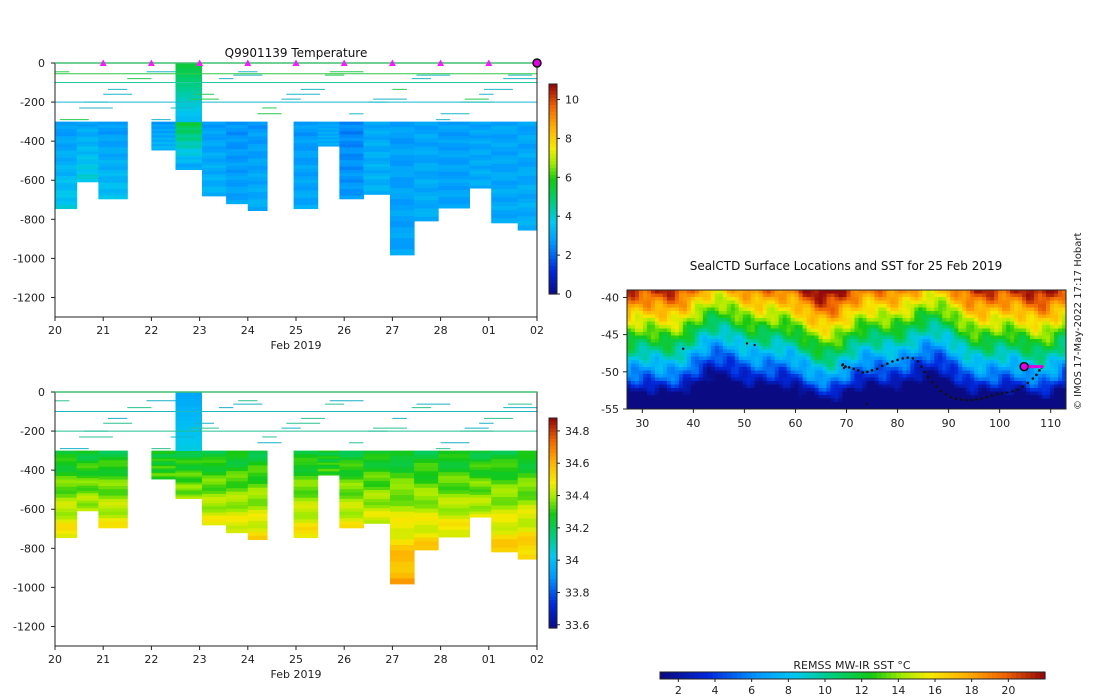 The width and height of the screenshot is (1100, 700). Describe the element at coordinates (577, 625) in the screenshot. I see `colorbar-tick-label: 33.6` at that location.